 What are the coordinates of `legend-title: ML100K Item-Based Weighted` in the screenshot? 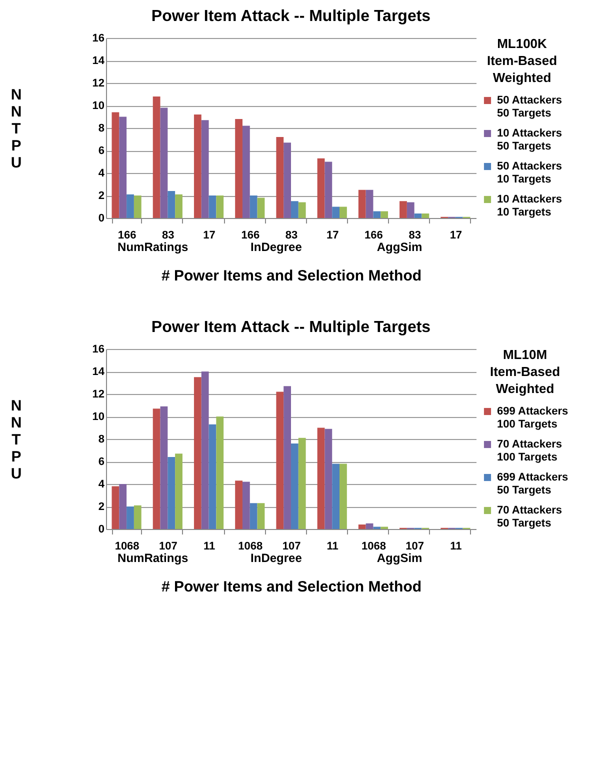 It's located at (522, 60).